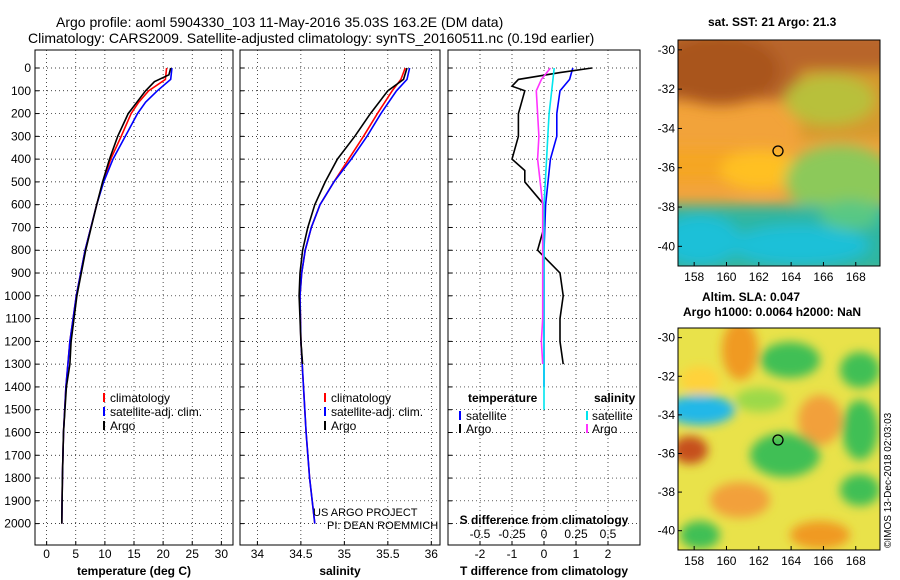  I want to click on x-axis-label-2: S difference from climatology, so click(544, 520).